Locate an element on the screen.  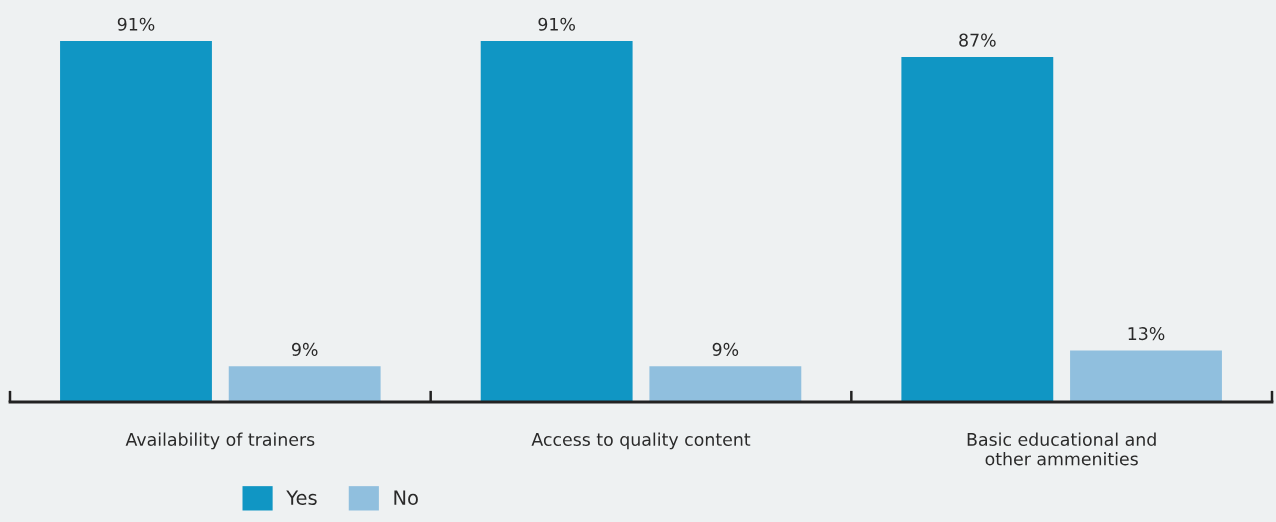
legend-label: Yes is located at coordinates (301, 497).